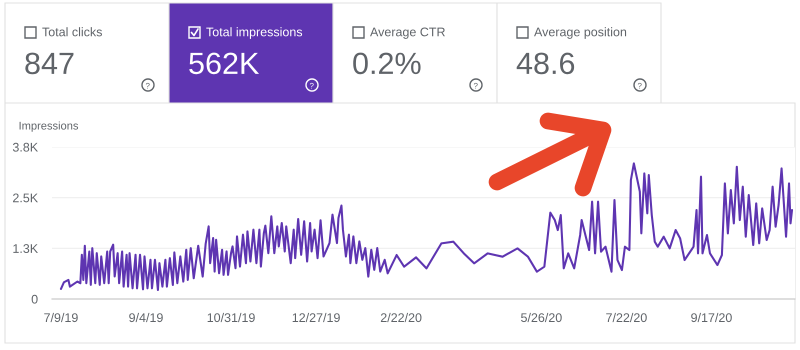 Image resolution: width=800 pixels, height=350 pixels. What do you see at coordinates (49, 126) in the screenshot?
I see `y-axis-title: Impressions` at bounding box center [49, 126].